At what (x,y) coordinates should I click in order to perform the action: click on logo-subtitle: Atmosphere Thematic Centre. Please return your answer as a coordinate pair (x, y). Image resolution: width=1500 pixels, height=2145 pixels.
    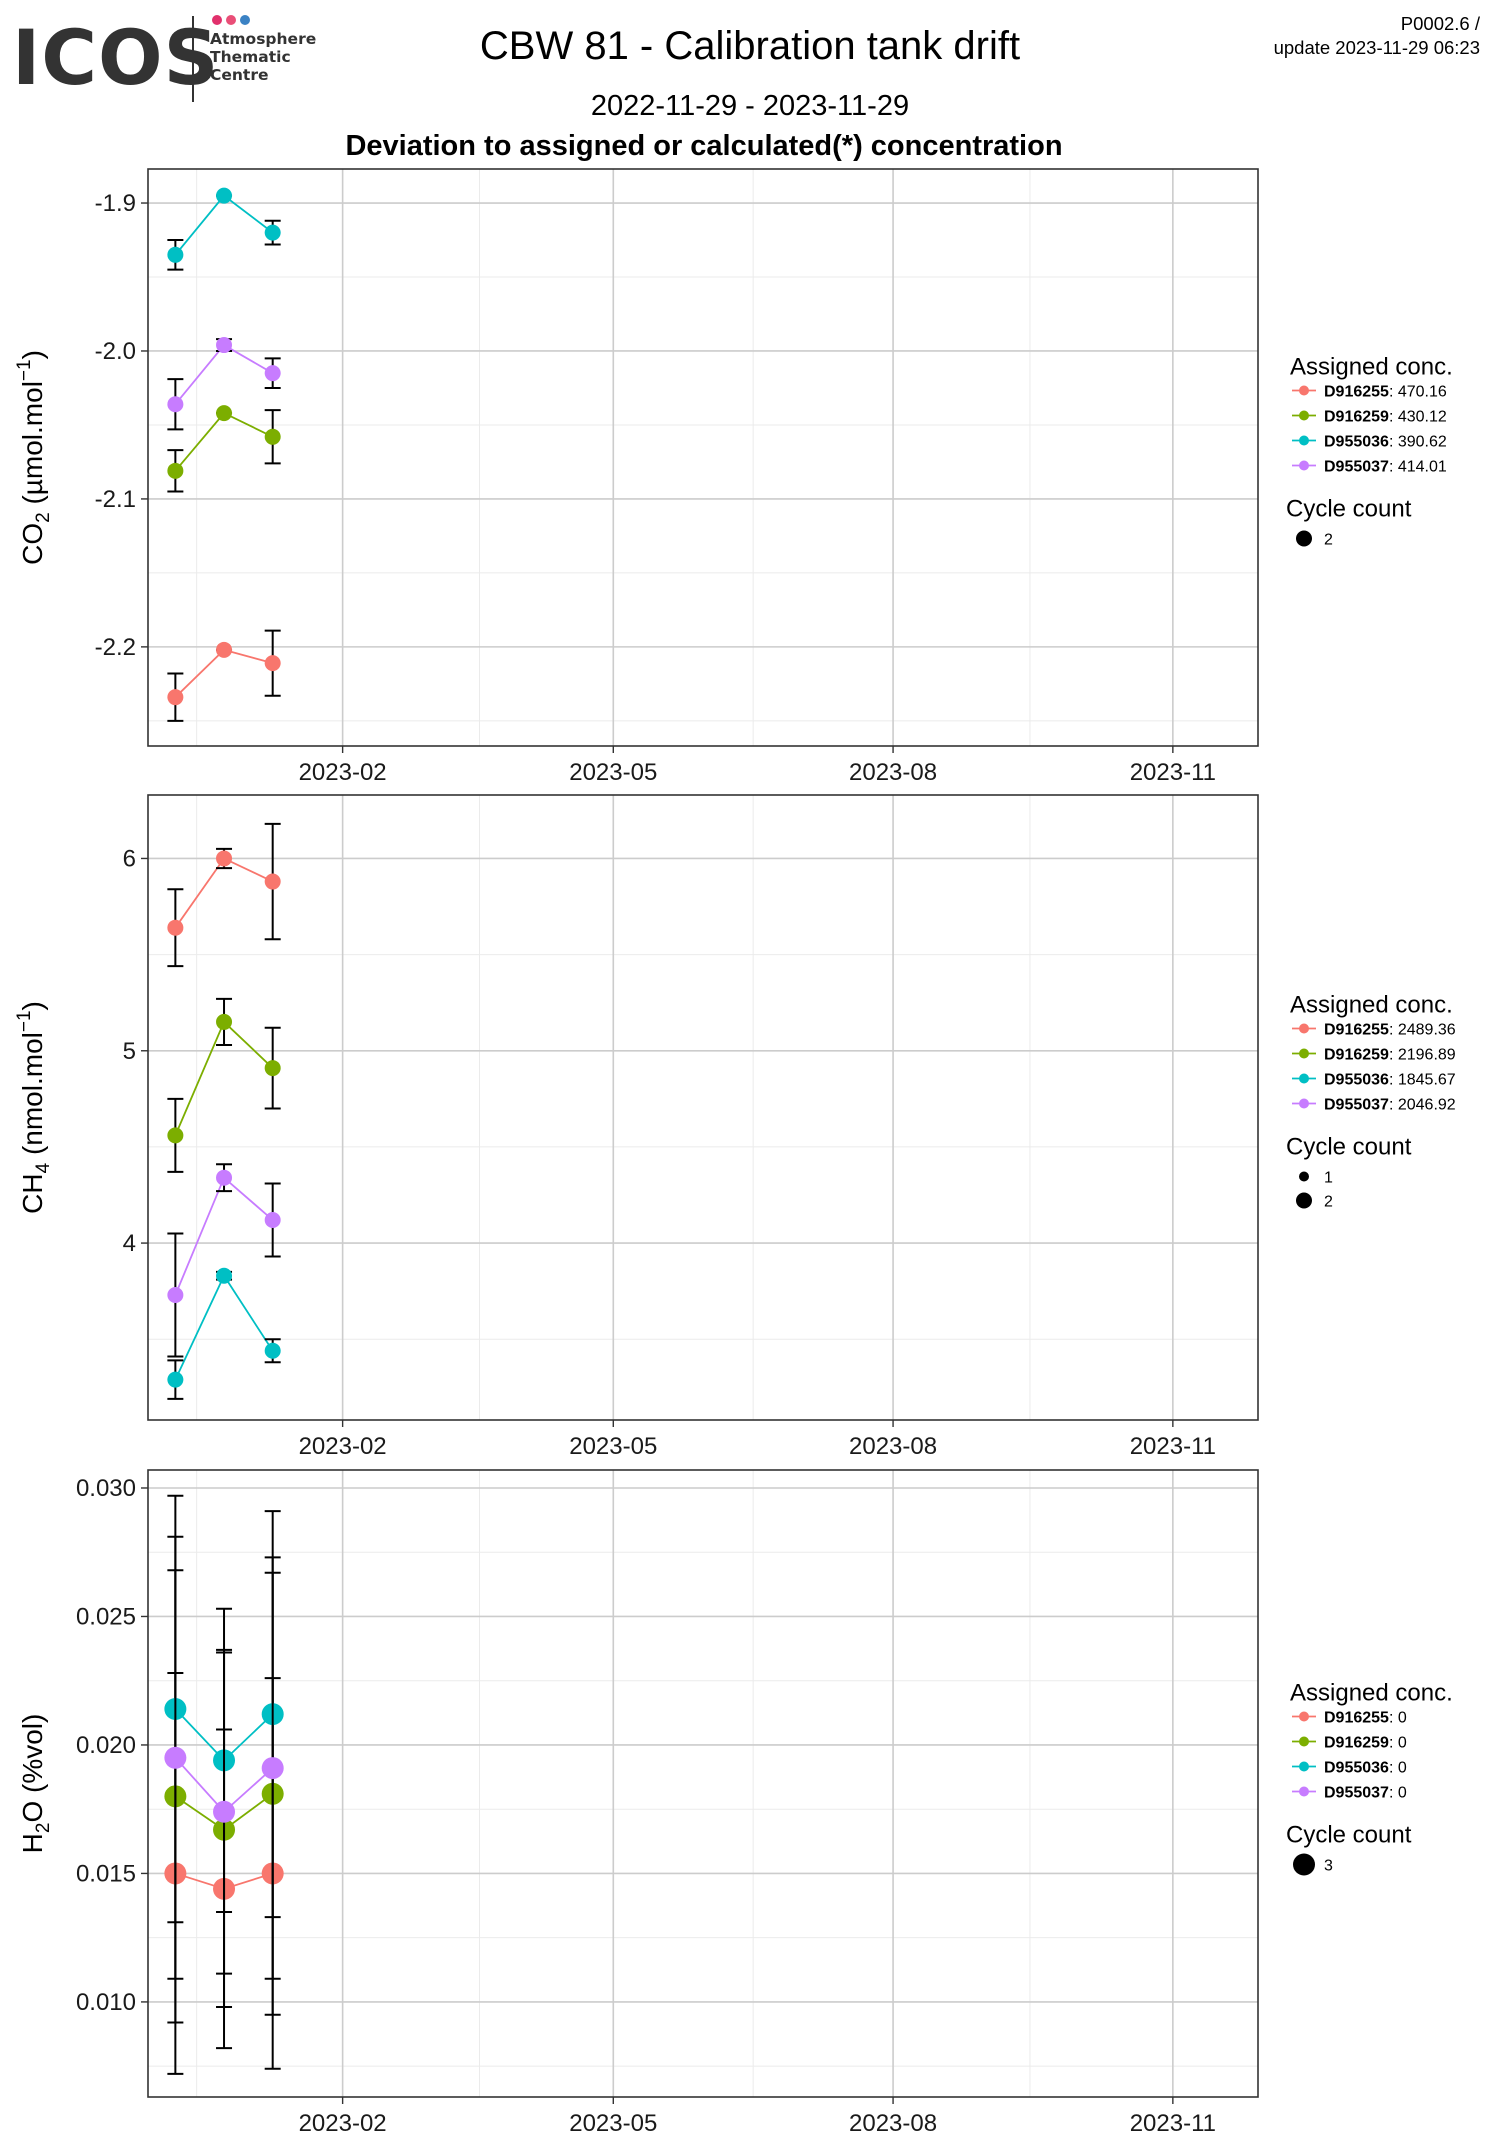
    Looking at the image, I should click on (263, 57).